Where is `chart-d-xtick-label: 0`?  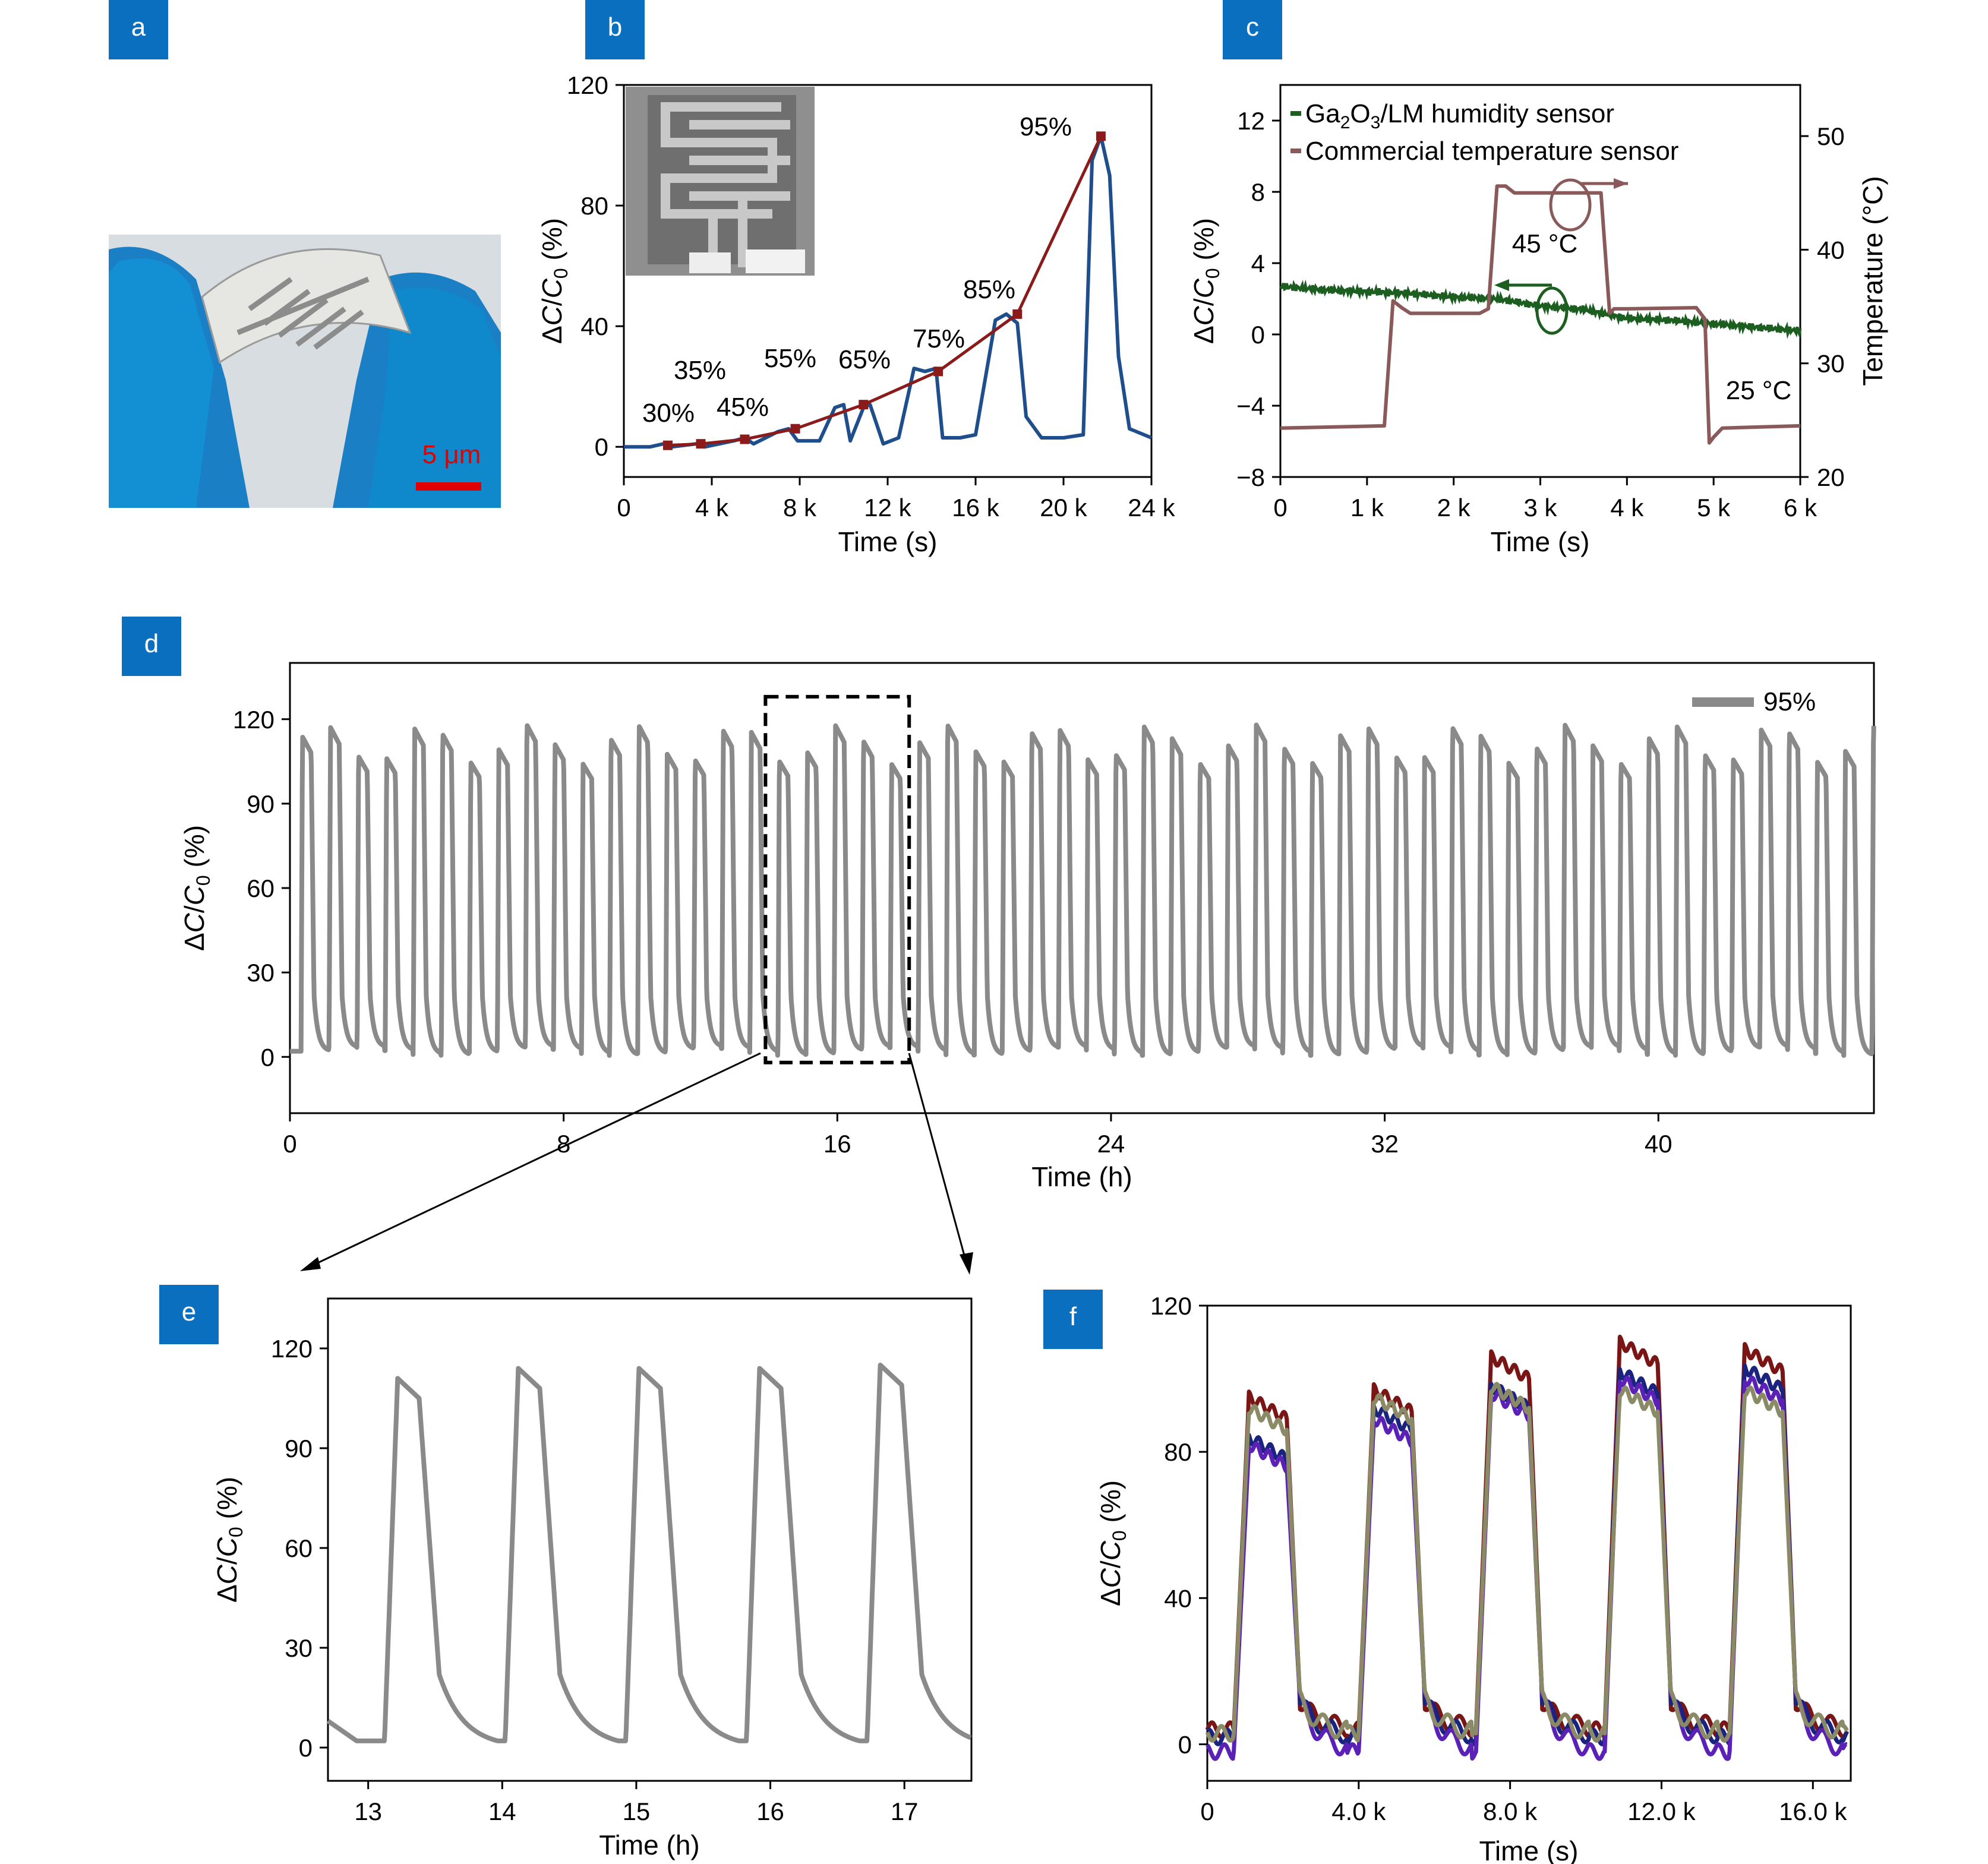 chart-d-xtick-label: 0 is located at coordinates (289, 1144).